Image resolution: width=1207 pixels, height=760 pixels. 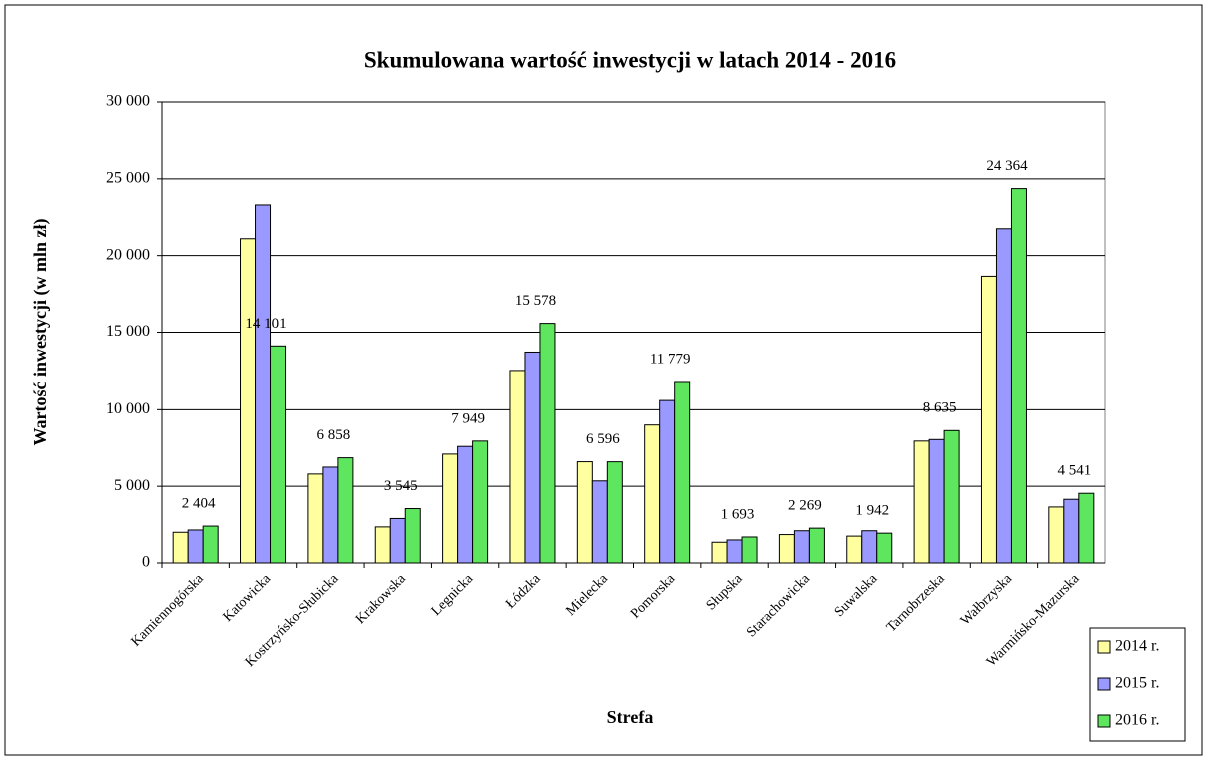 I want to click on y-tick-label: 0, so click(x=146, y=562).